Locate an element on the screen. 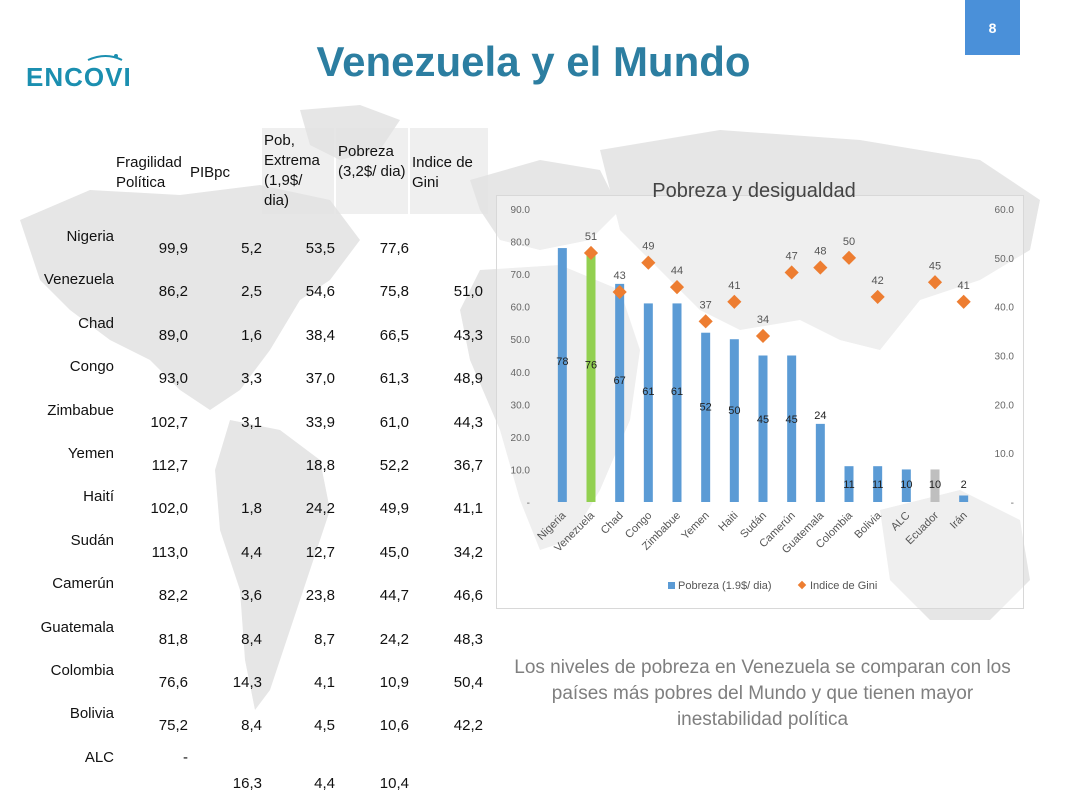 Image resolution: width=1067 pixels, height=800 pixels. cell-frag: 113,0 is located at coordinates (169, 552).